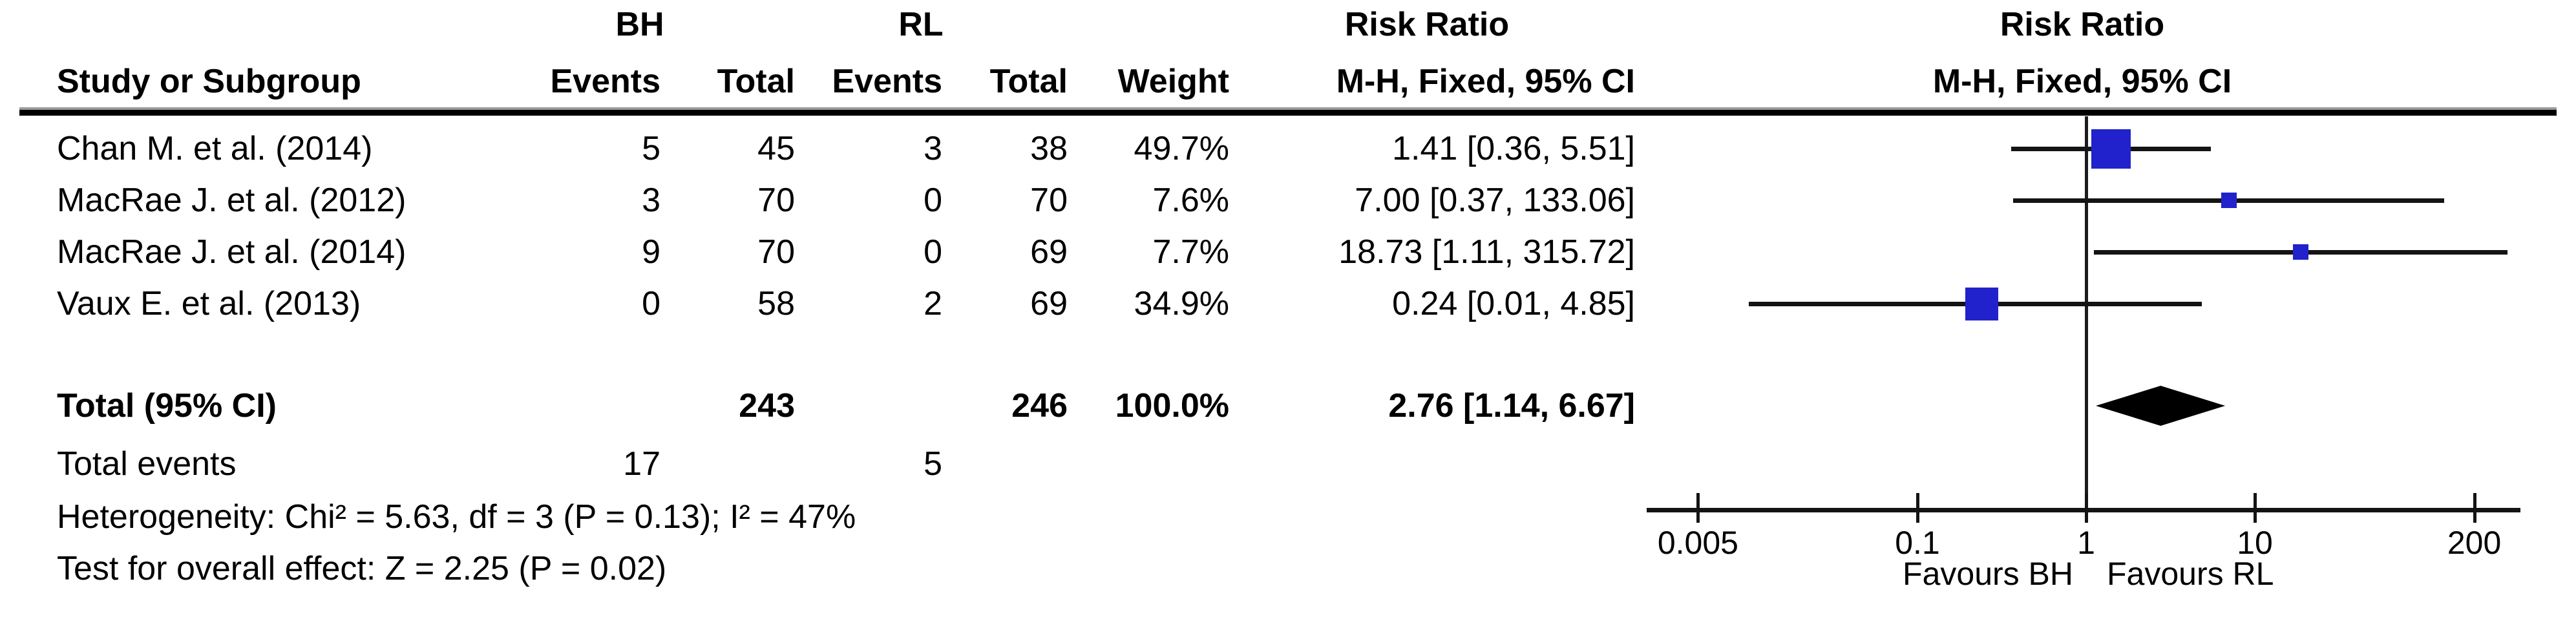 The image size is (2576, 630). Describe the element at coordinates (1190, 200) in the screenshot. I see `weight-value: 7.6%` at that location.